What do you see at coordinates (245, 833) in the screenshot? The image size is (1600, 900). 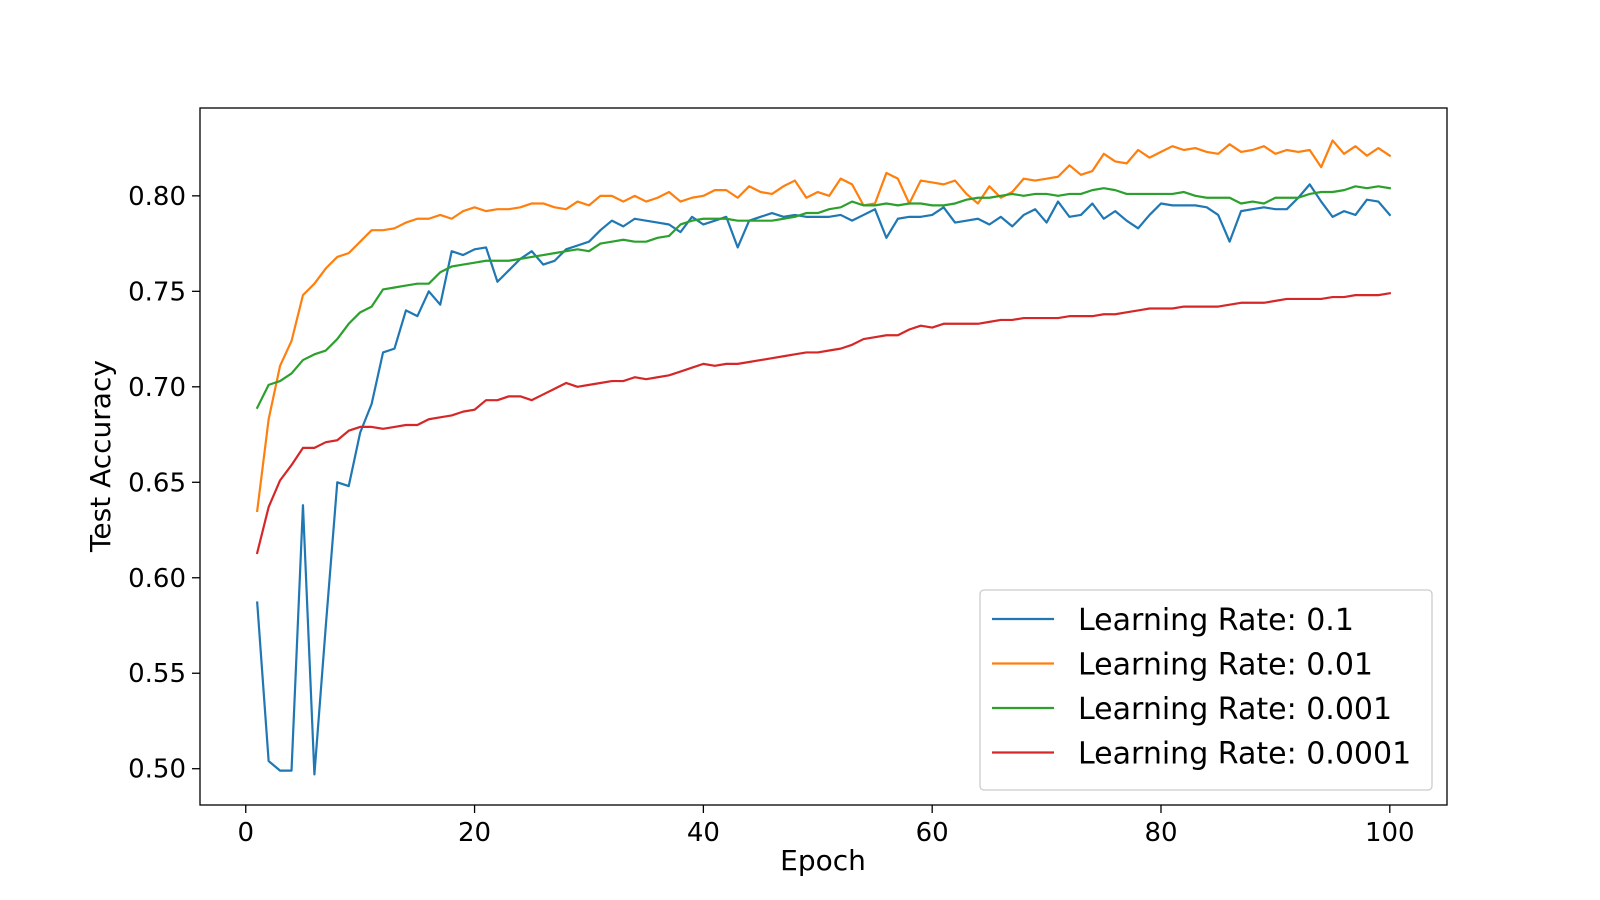 I see `x-tick-label: 0` at bounding box center [245, 833].